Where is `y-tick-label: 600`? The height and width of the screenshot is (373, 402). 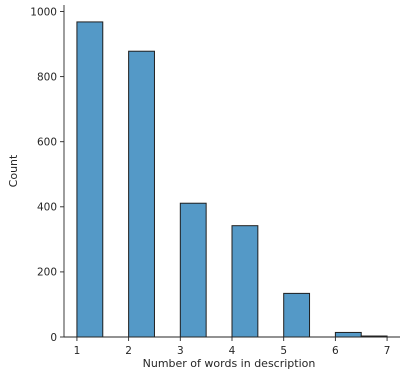
y-tick-label: 600 is located at coordinates (47, 143).